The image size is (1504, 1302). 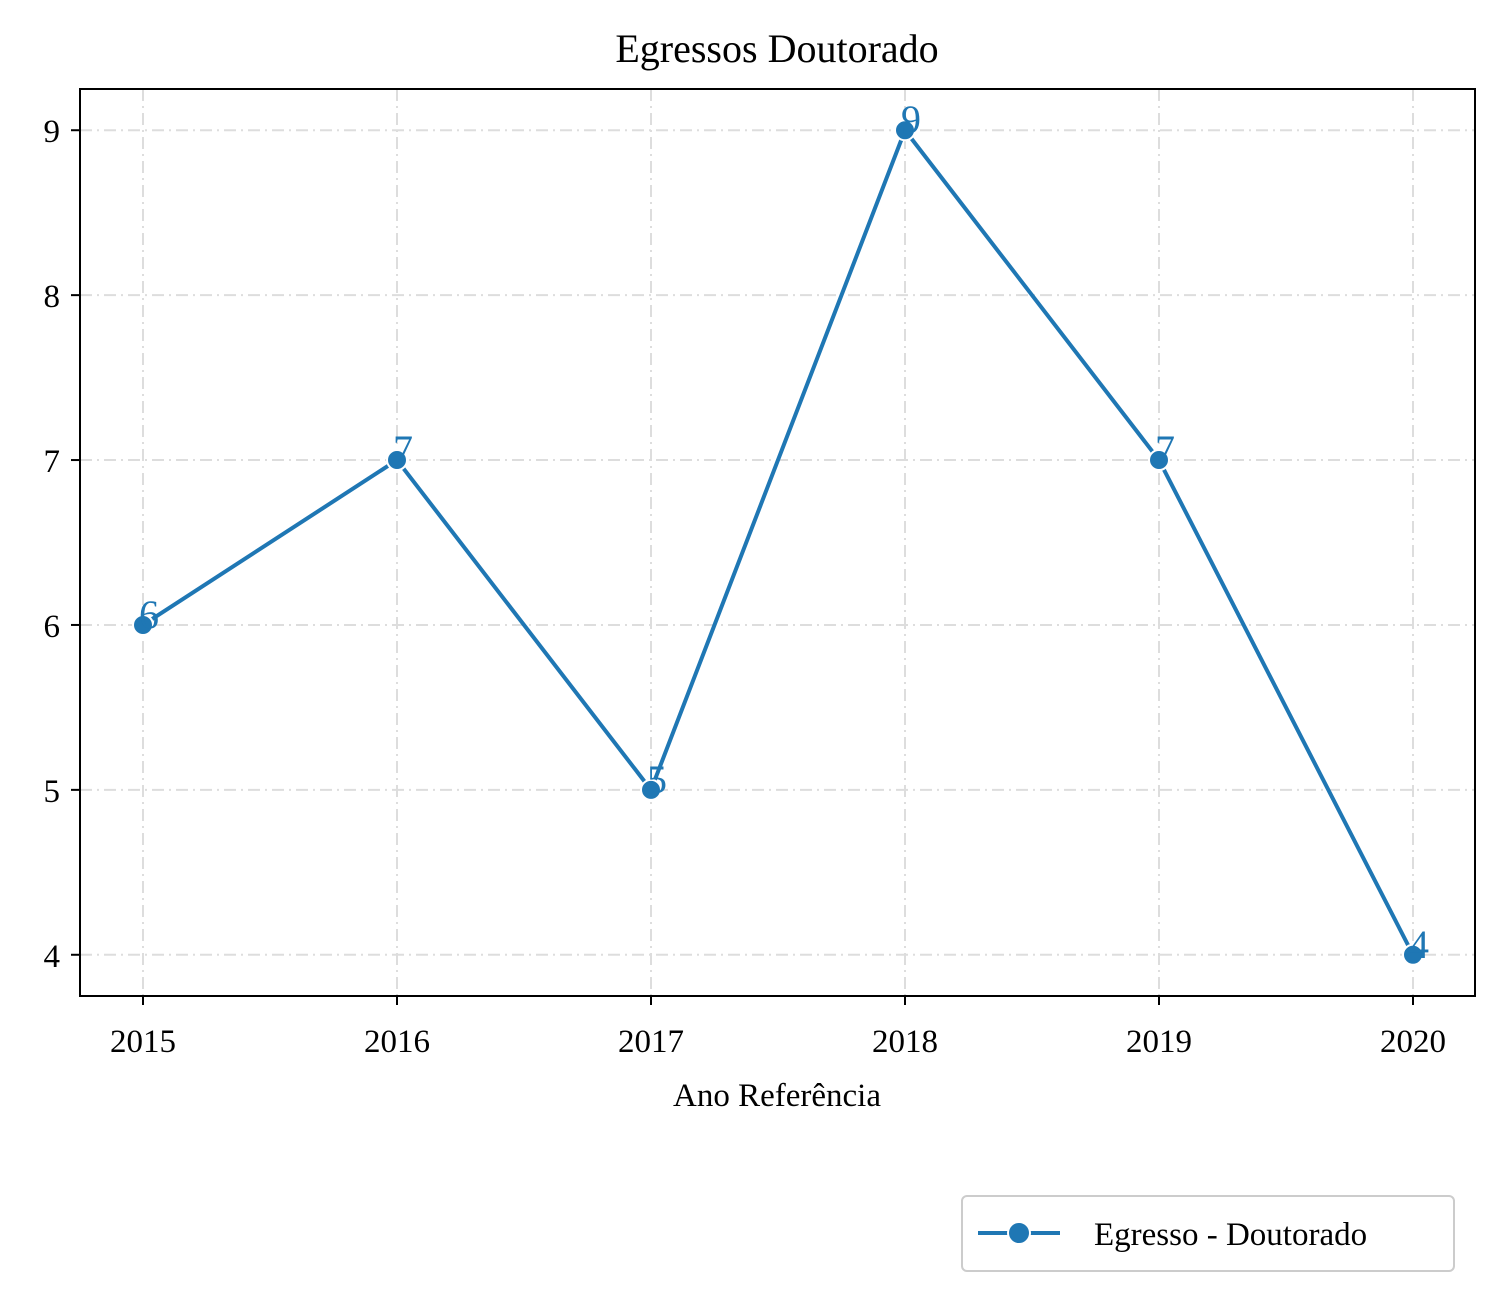 What do you see at coordinates (52, 792) in the screenshot?
I see `y-tick-label: 5` at bounding box center [52, 792].